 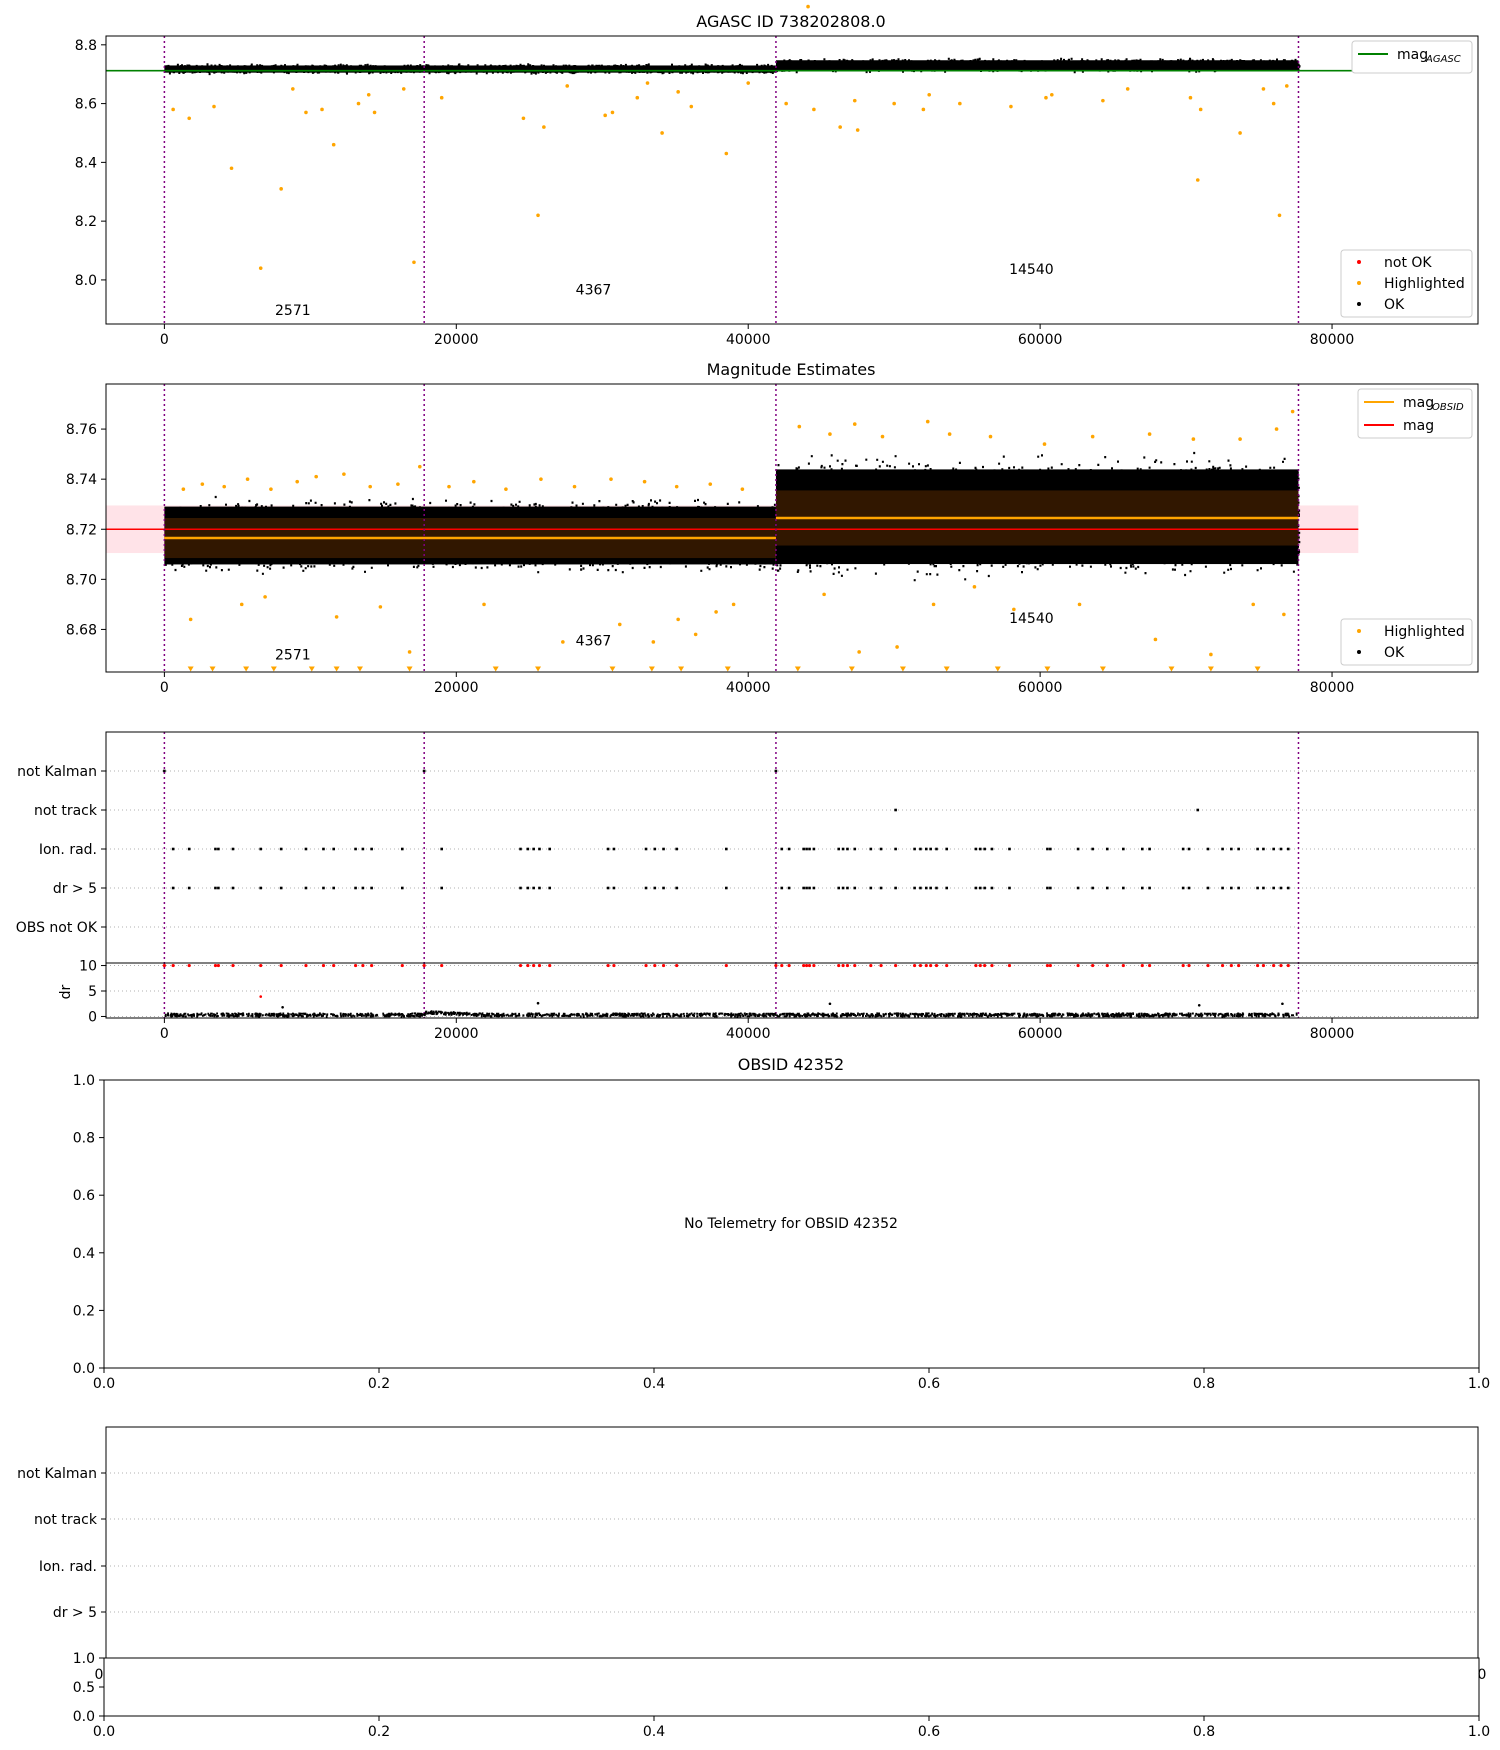 I want to click on obsid-dr-ytick-label: 0.5, so click(x=84, y=1688).